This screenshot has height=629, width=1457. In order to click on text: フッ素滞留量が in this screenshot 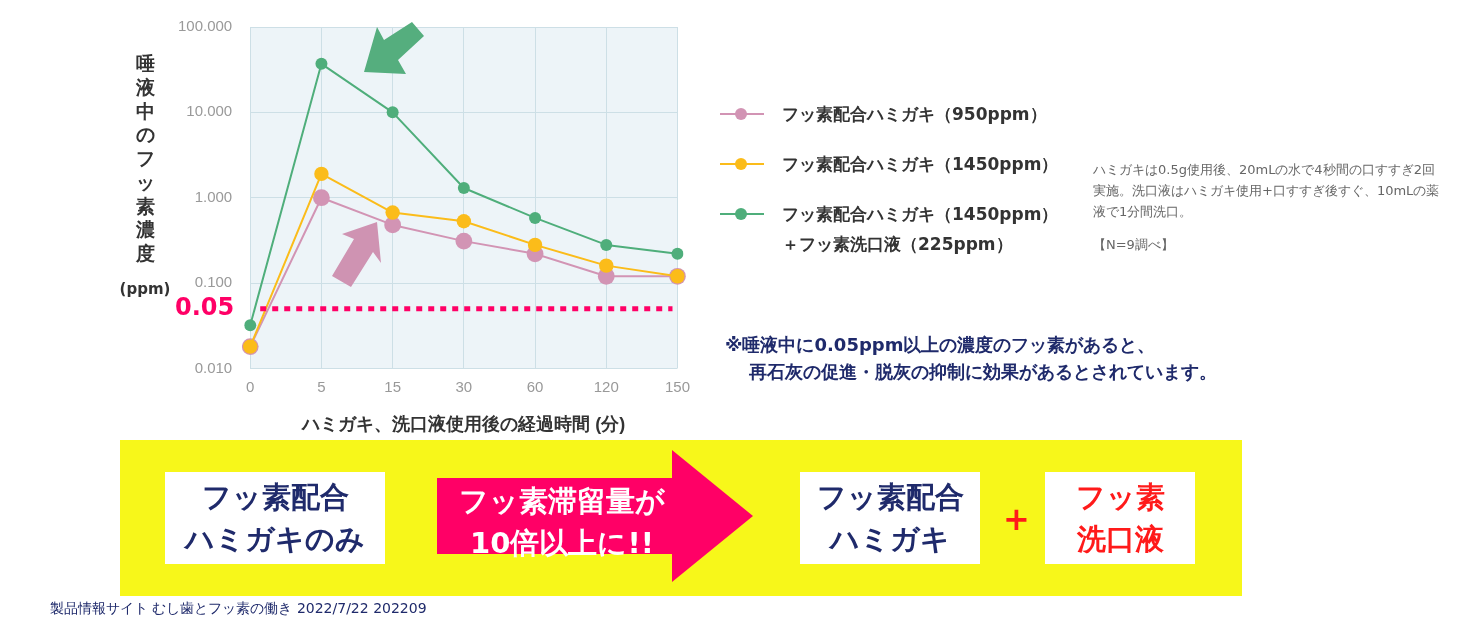, I will do `click(562, 501)`.